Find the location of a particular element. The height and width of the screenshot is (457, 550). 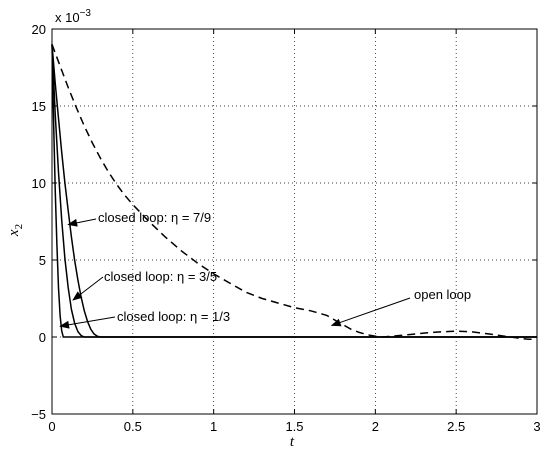

y-tick-label: −5 is located at coordinates (38, 414).